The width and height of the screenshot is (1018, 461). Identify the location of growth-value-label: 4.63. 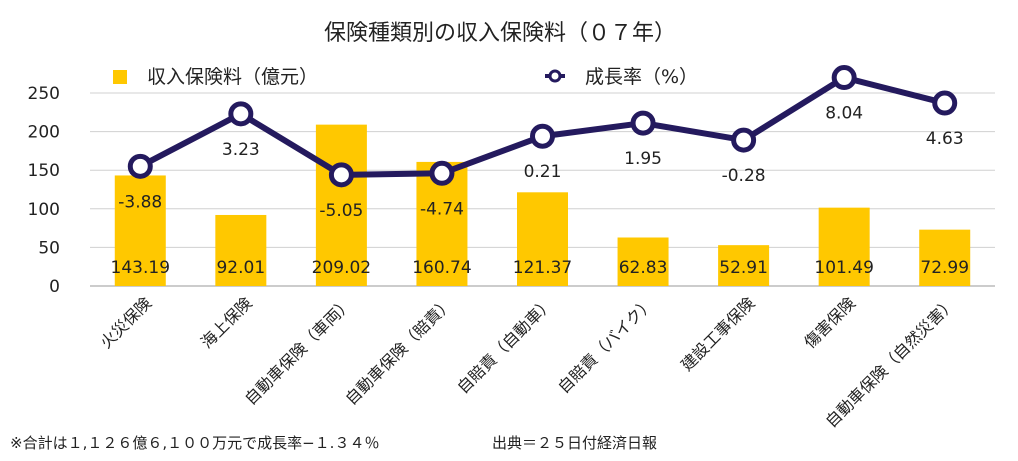
(945, 139).